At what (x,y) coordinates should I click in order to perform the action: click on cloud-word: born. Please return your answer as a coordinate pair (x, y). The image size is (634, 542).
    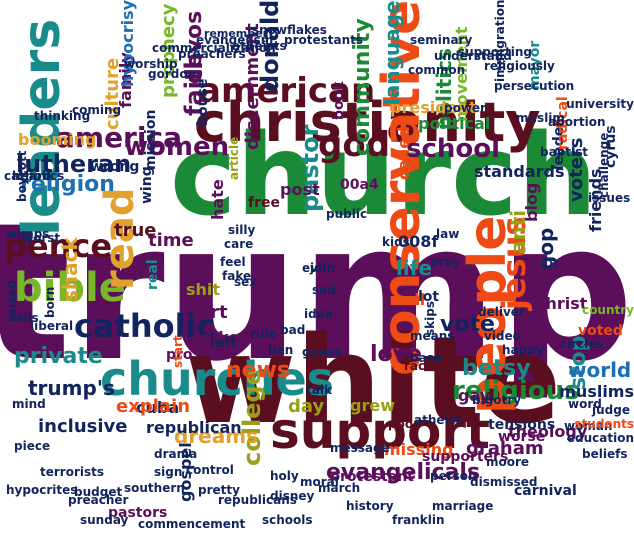
    Looking at the image, I should click on (50, 302).